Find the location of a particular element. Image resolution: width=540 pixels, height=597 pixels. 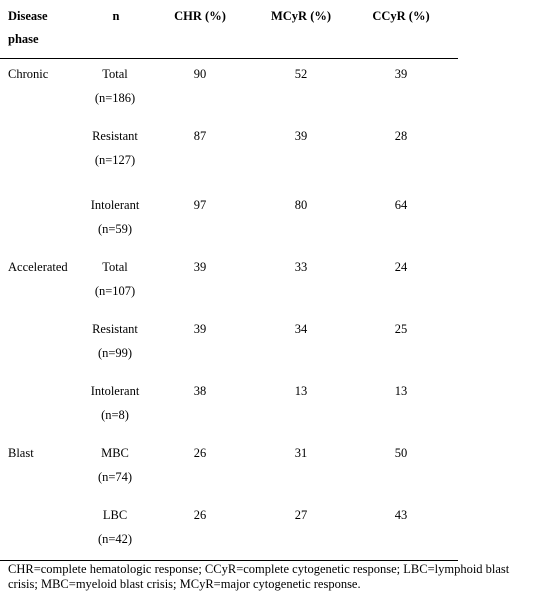

row-ccyr: 50 is located at coordinates (401, 453).